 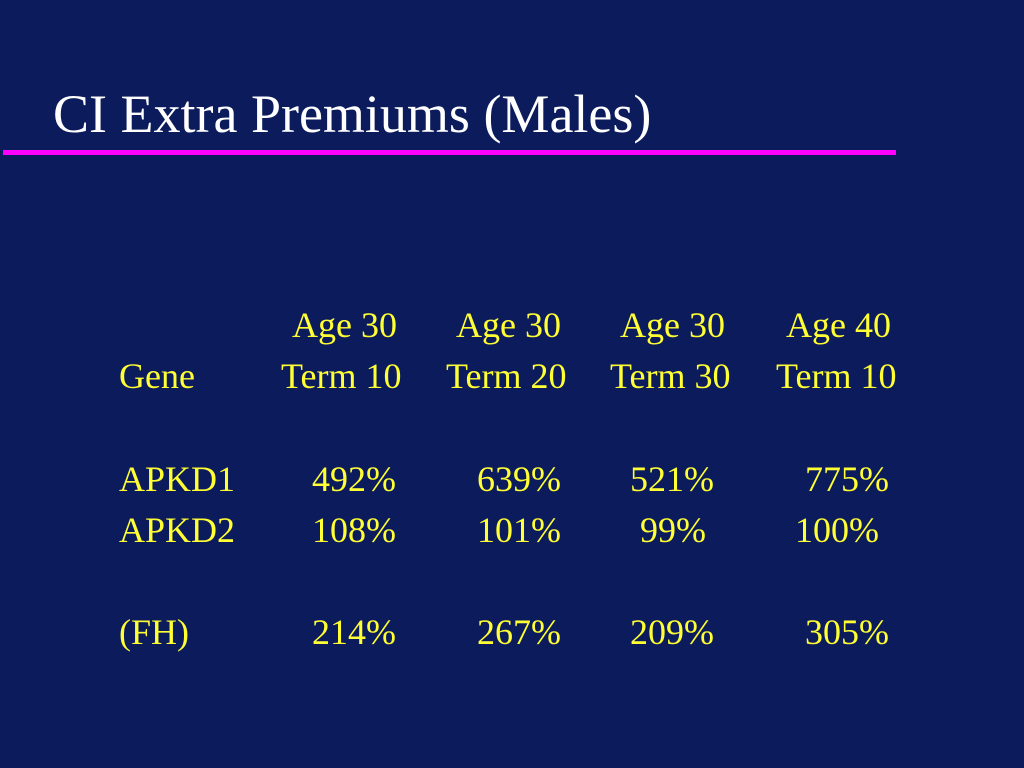 What do you see at coordinates (670, 376) in the screenshot?
I see `header-term-3: Term 30` at bounding box center [670, 376].